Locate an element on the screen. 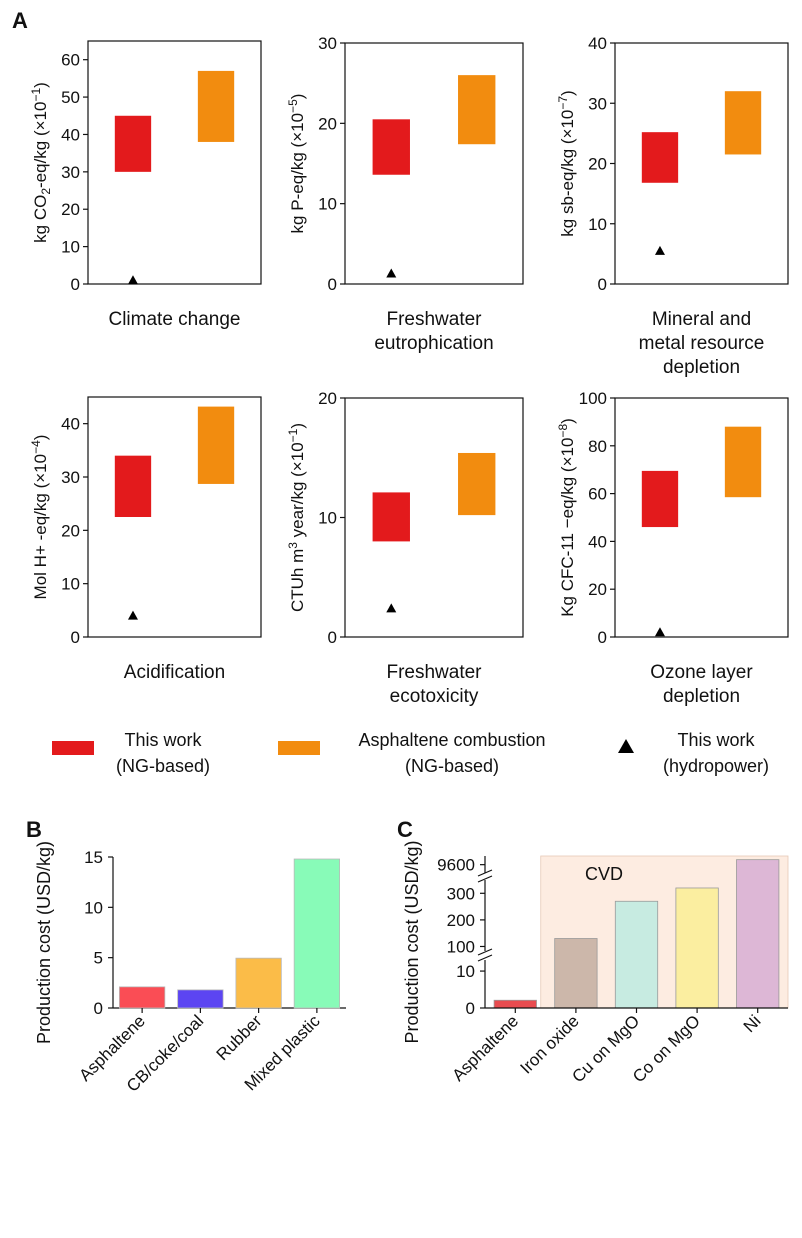 The width and height of the screenshot is (802, 1238). legend-label-combustion-2: (NG-based) is located at coordinates (452, 766).